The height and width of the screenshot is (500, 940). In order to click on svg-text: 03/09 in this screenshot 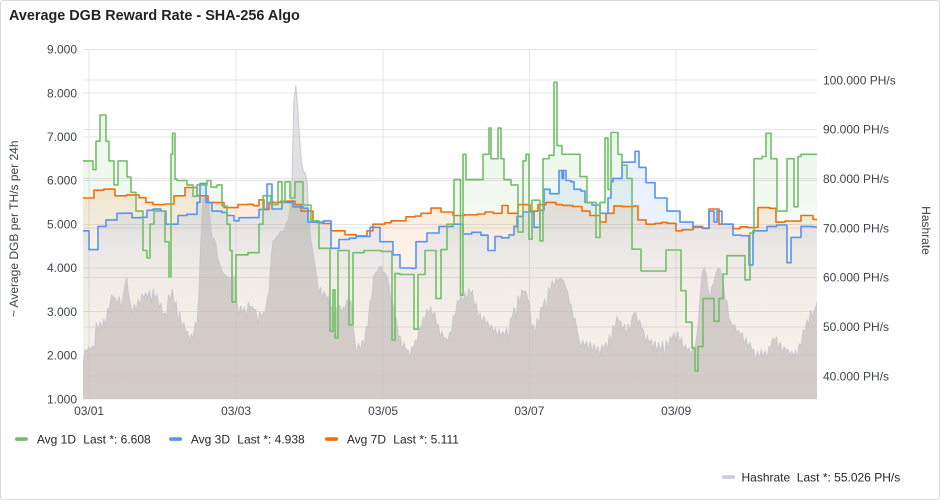, I will do `click(676, 411)`.